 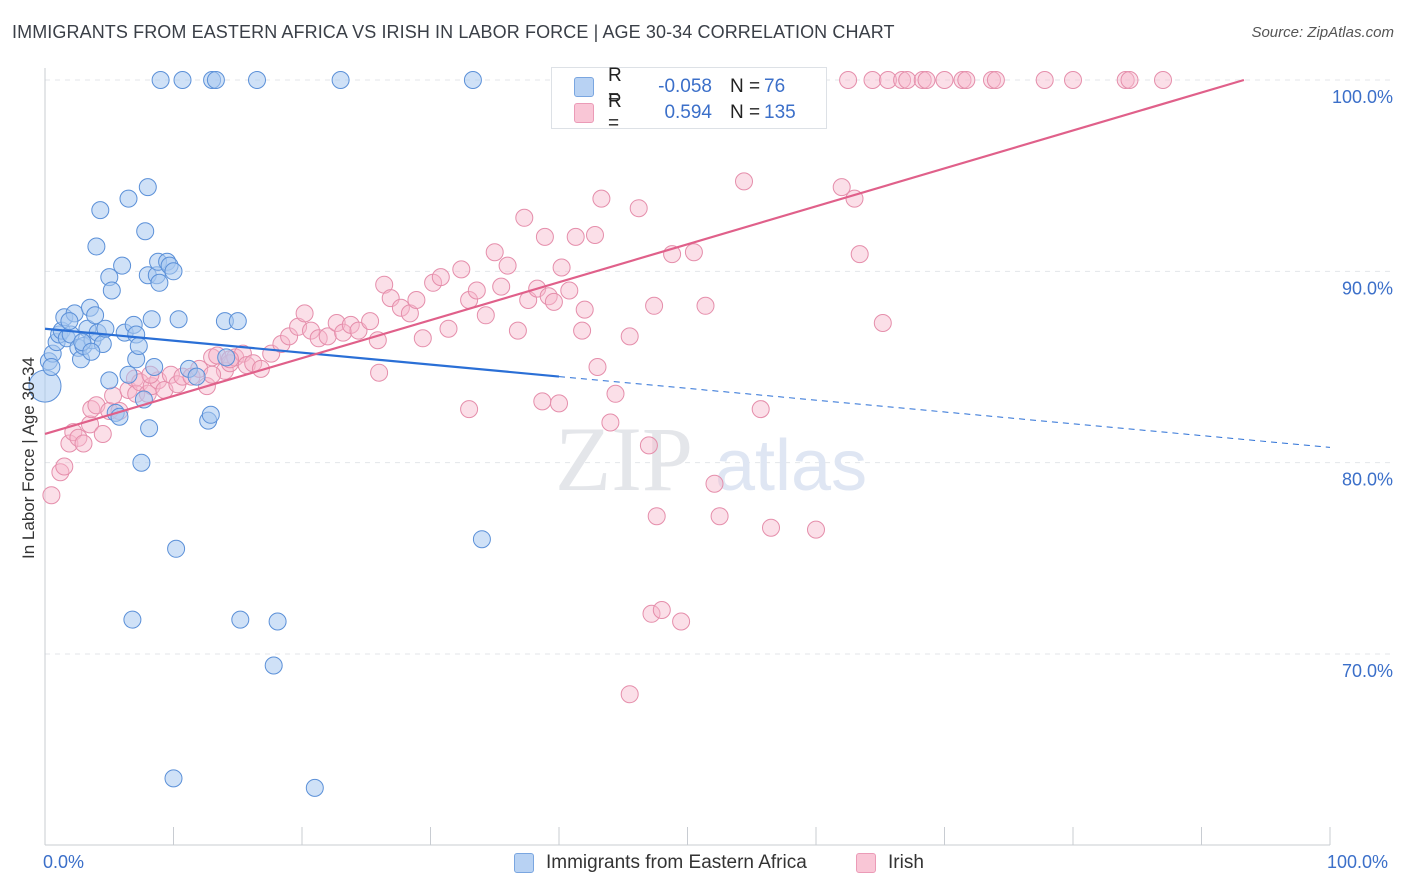 I want to click on legend-swatch-irish, so click(x=866, y=863).